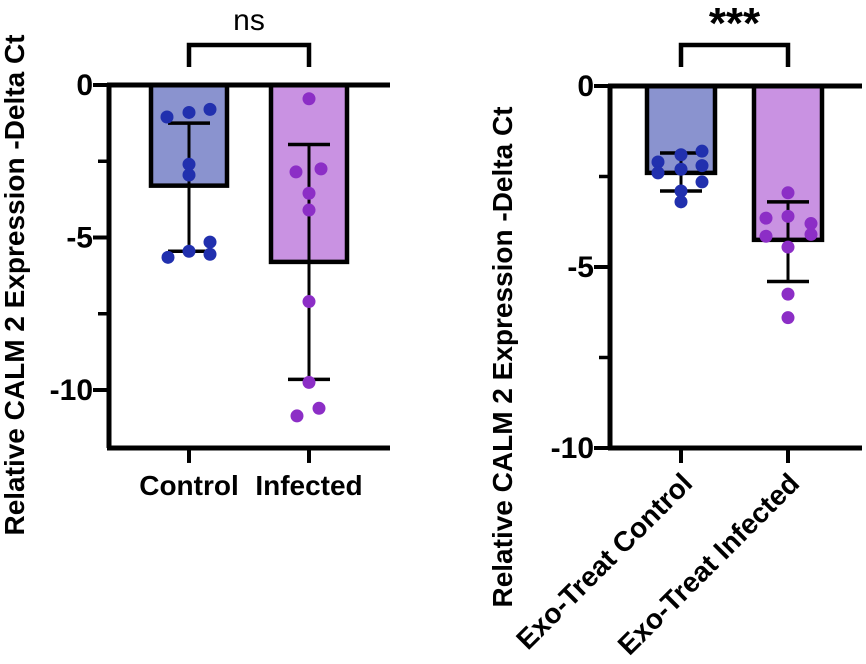 The width and height of the screenshot is (866, 664). Describe the element at coordinates (735, 24) in the screenshot. I see `significance-label: ***` at that location.